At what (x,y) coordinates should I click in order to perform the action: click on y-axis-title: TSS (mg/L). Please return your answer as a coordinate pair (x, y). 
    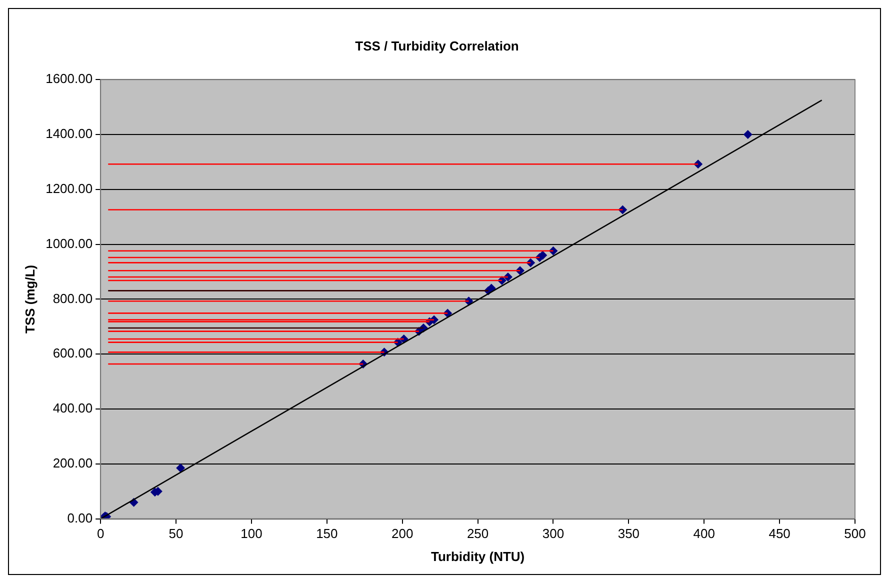
    Looking at the image, I should click on (30, 299).